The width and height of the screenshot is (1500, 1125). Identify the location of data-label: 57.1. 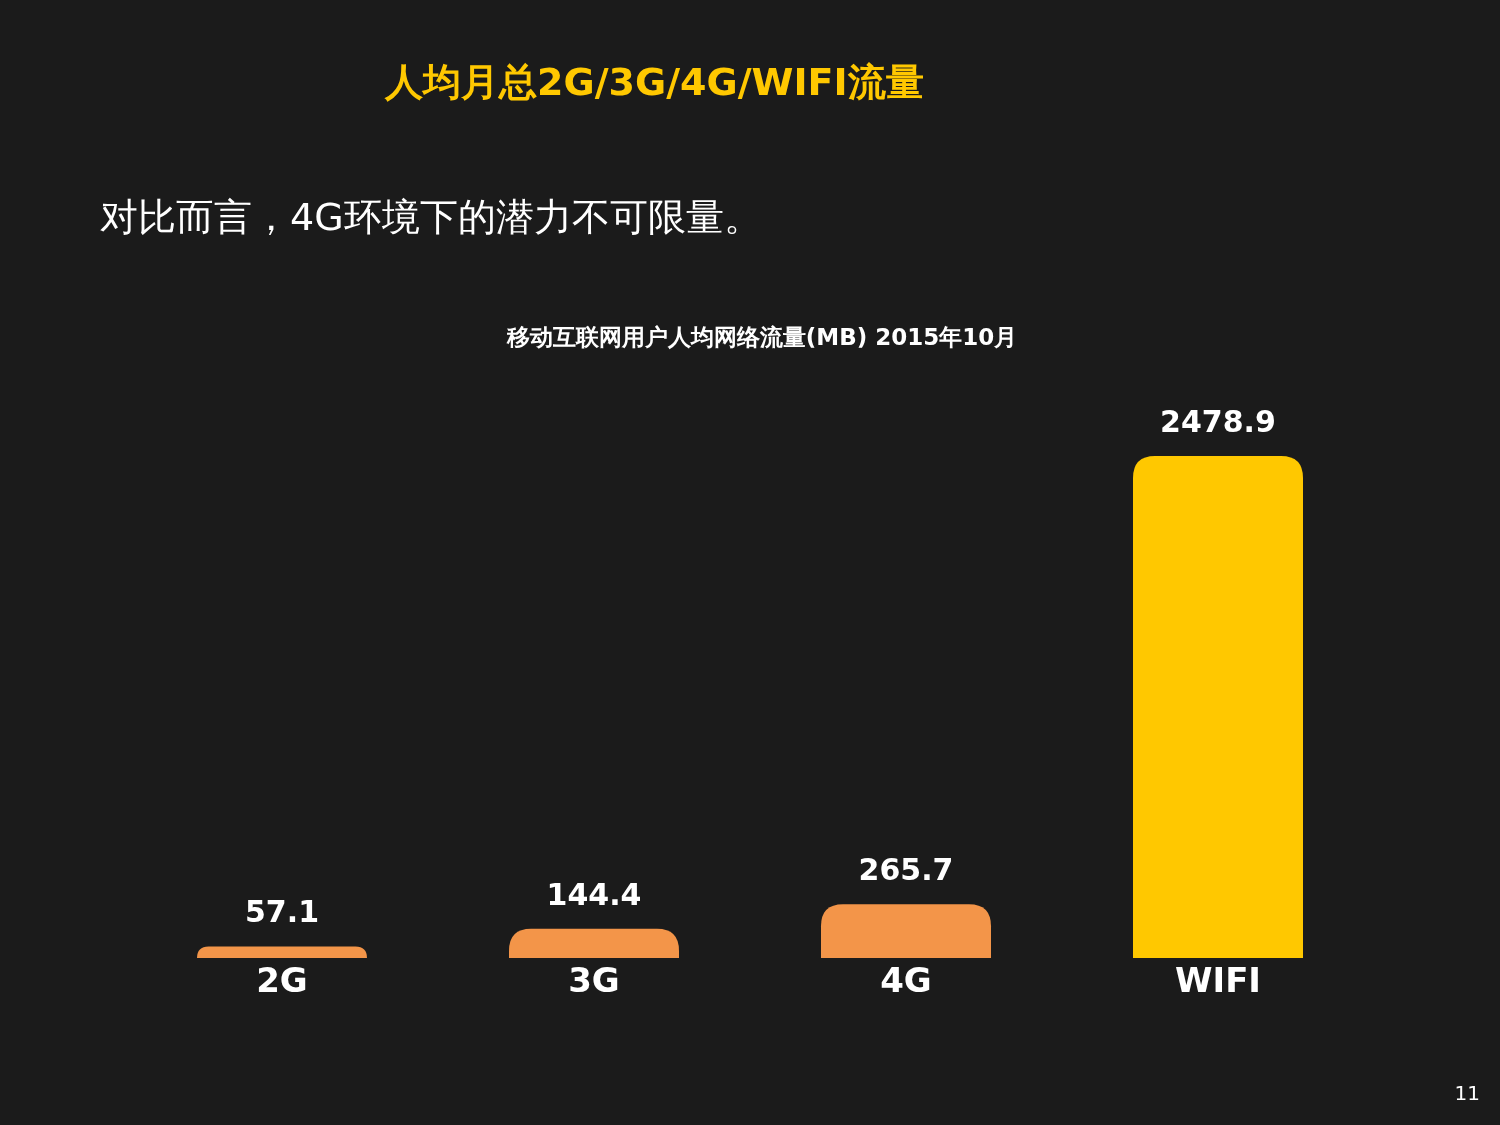
(282, 912).